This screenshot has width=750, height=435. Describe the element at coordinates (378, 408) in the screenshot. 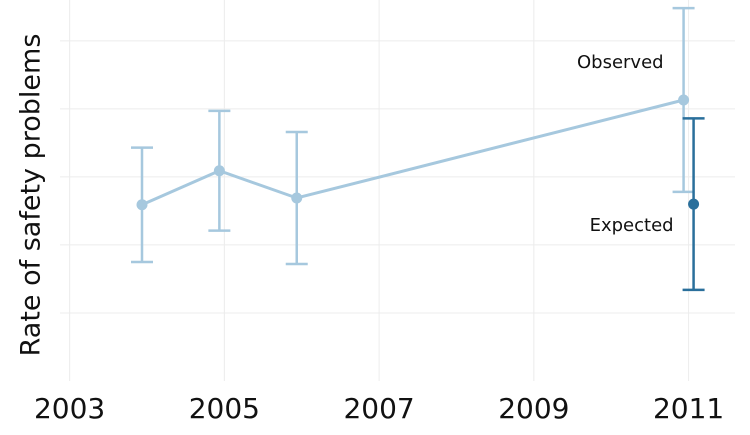

I see `x-tick-label: 2007` at that location.